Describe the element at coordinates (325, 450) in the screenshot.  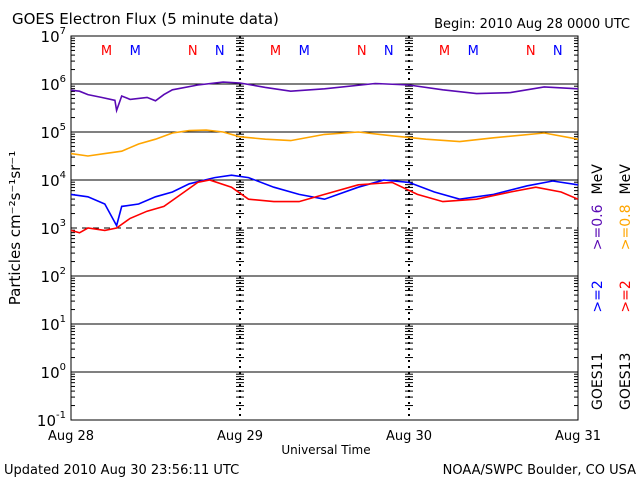
I see `x-axis-label: Universal Time` at that location.